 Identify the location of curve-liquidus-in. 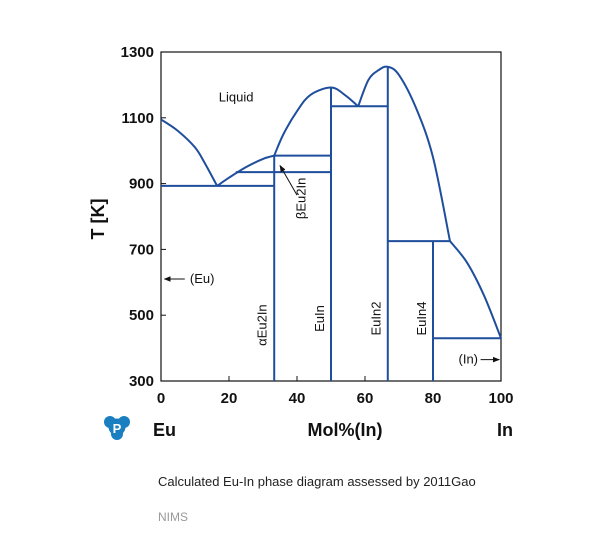
(475, 289).